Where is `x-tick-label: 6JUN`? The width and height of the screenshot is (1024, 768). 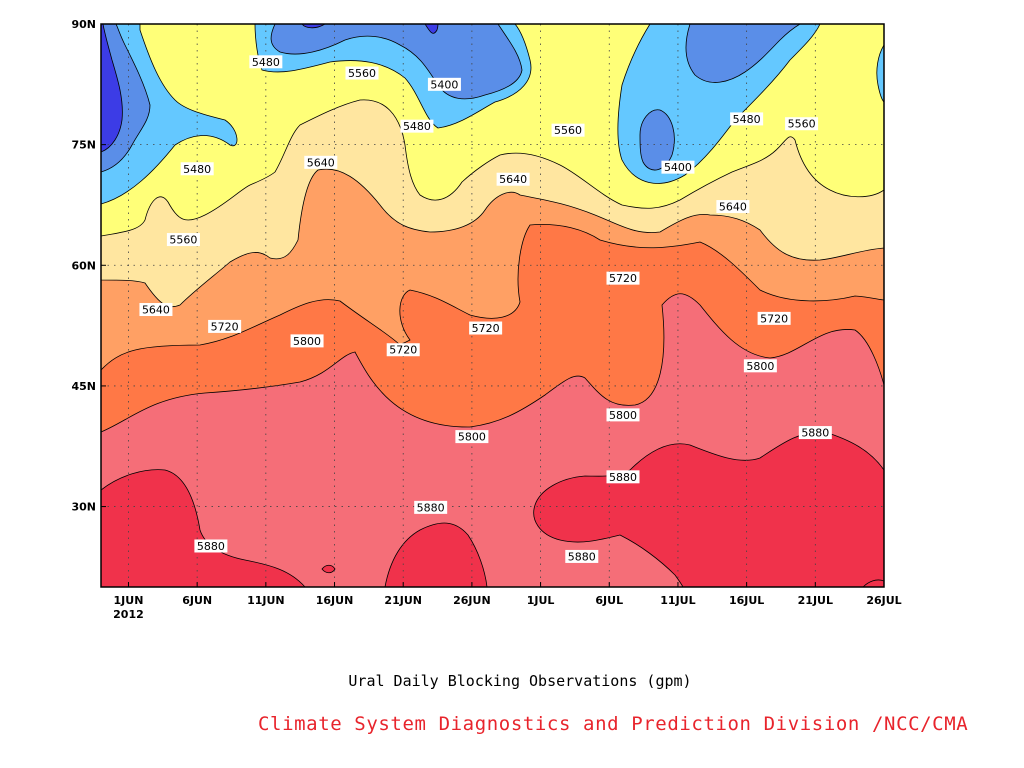 x-tick-label: 6JUN is located at coordinates (197, 600).